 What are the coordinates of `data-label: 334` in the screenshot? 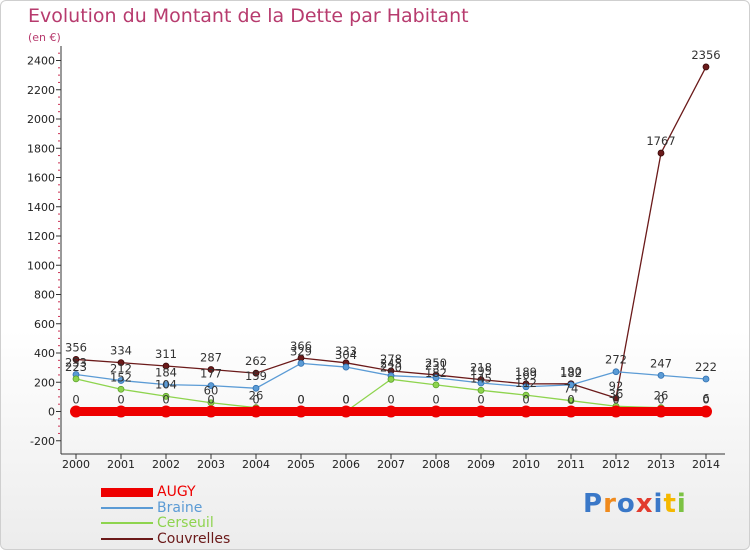 It's located at (121, 351).